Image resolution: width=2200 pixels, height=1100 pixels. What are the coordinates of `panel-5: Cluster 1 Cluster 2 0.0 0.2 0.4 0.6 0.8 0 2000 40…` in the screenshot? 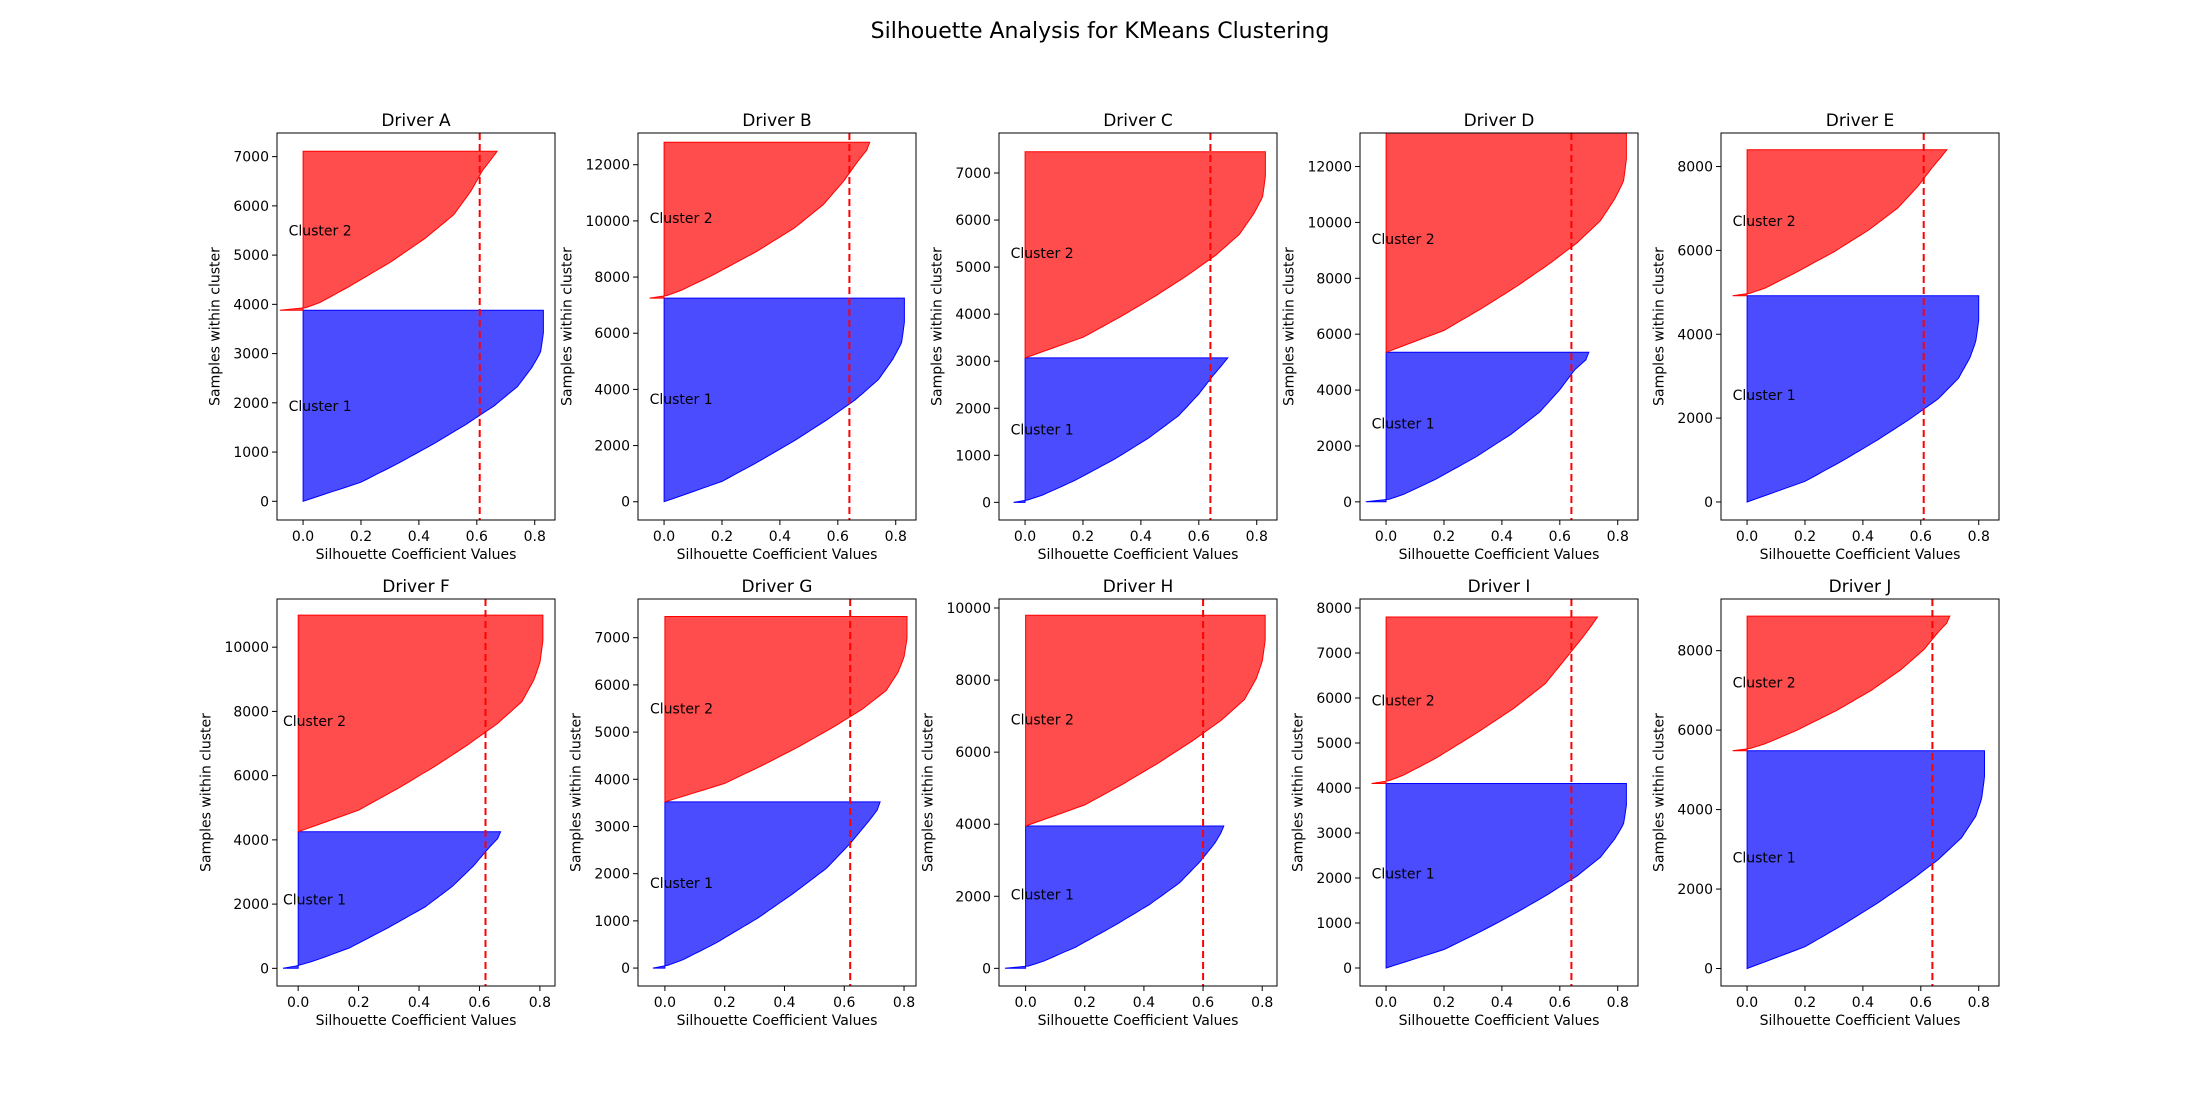 It's located at (1825, 337).